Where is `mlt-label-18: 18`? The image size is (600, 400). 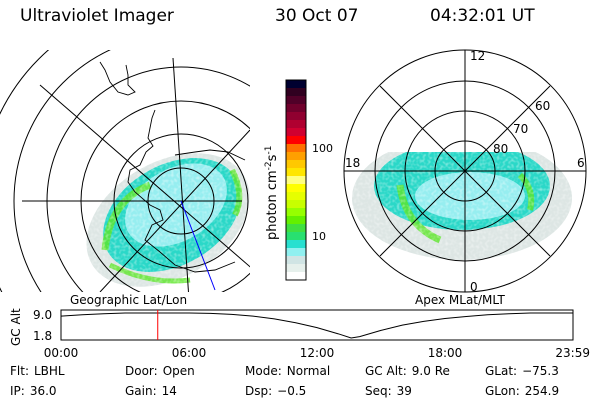
mlt-label-18: 18 is located at coordinates (352, 163).